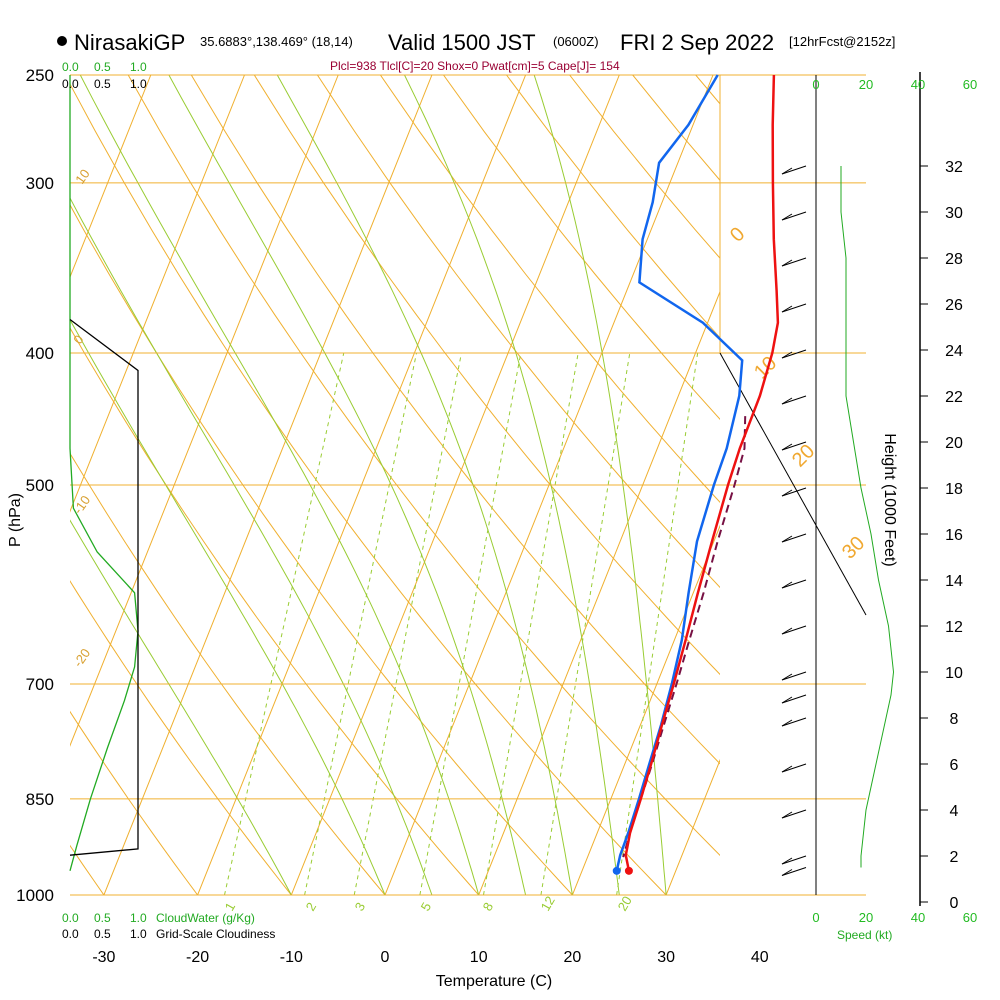 The image size is (1000, 1000). I want to click on y-axis-title: P (hPa), so click(15, 520).